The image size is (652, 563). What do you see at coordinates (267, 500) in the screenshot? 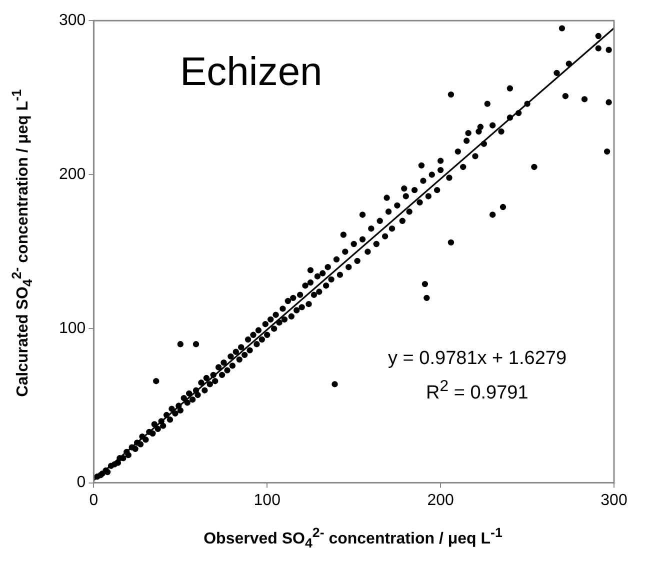
I see `x-tick-label: 100` at bounding box center [267, 500].